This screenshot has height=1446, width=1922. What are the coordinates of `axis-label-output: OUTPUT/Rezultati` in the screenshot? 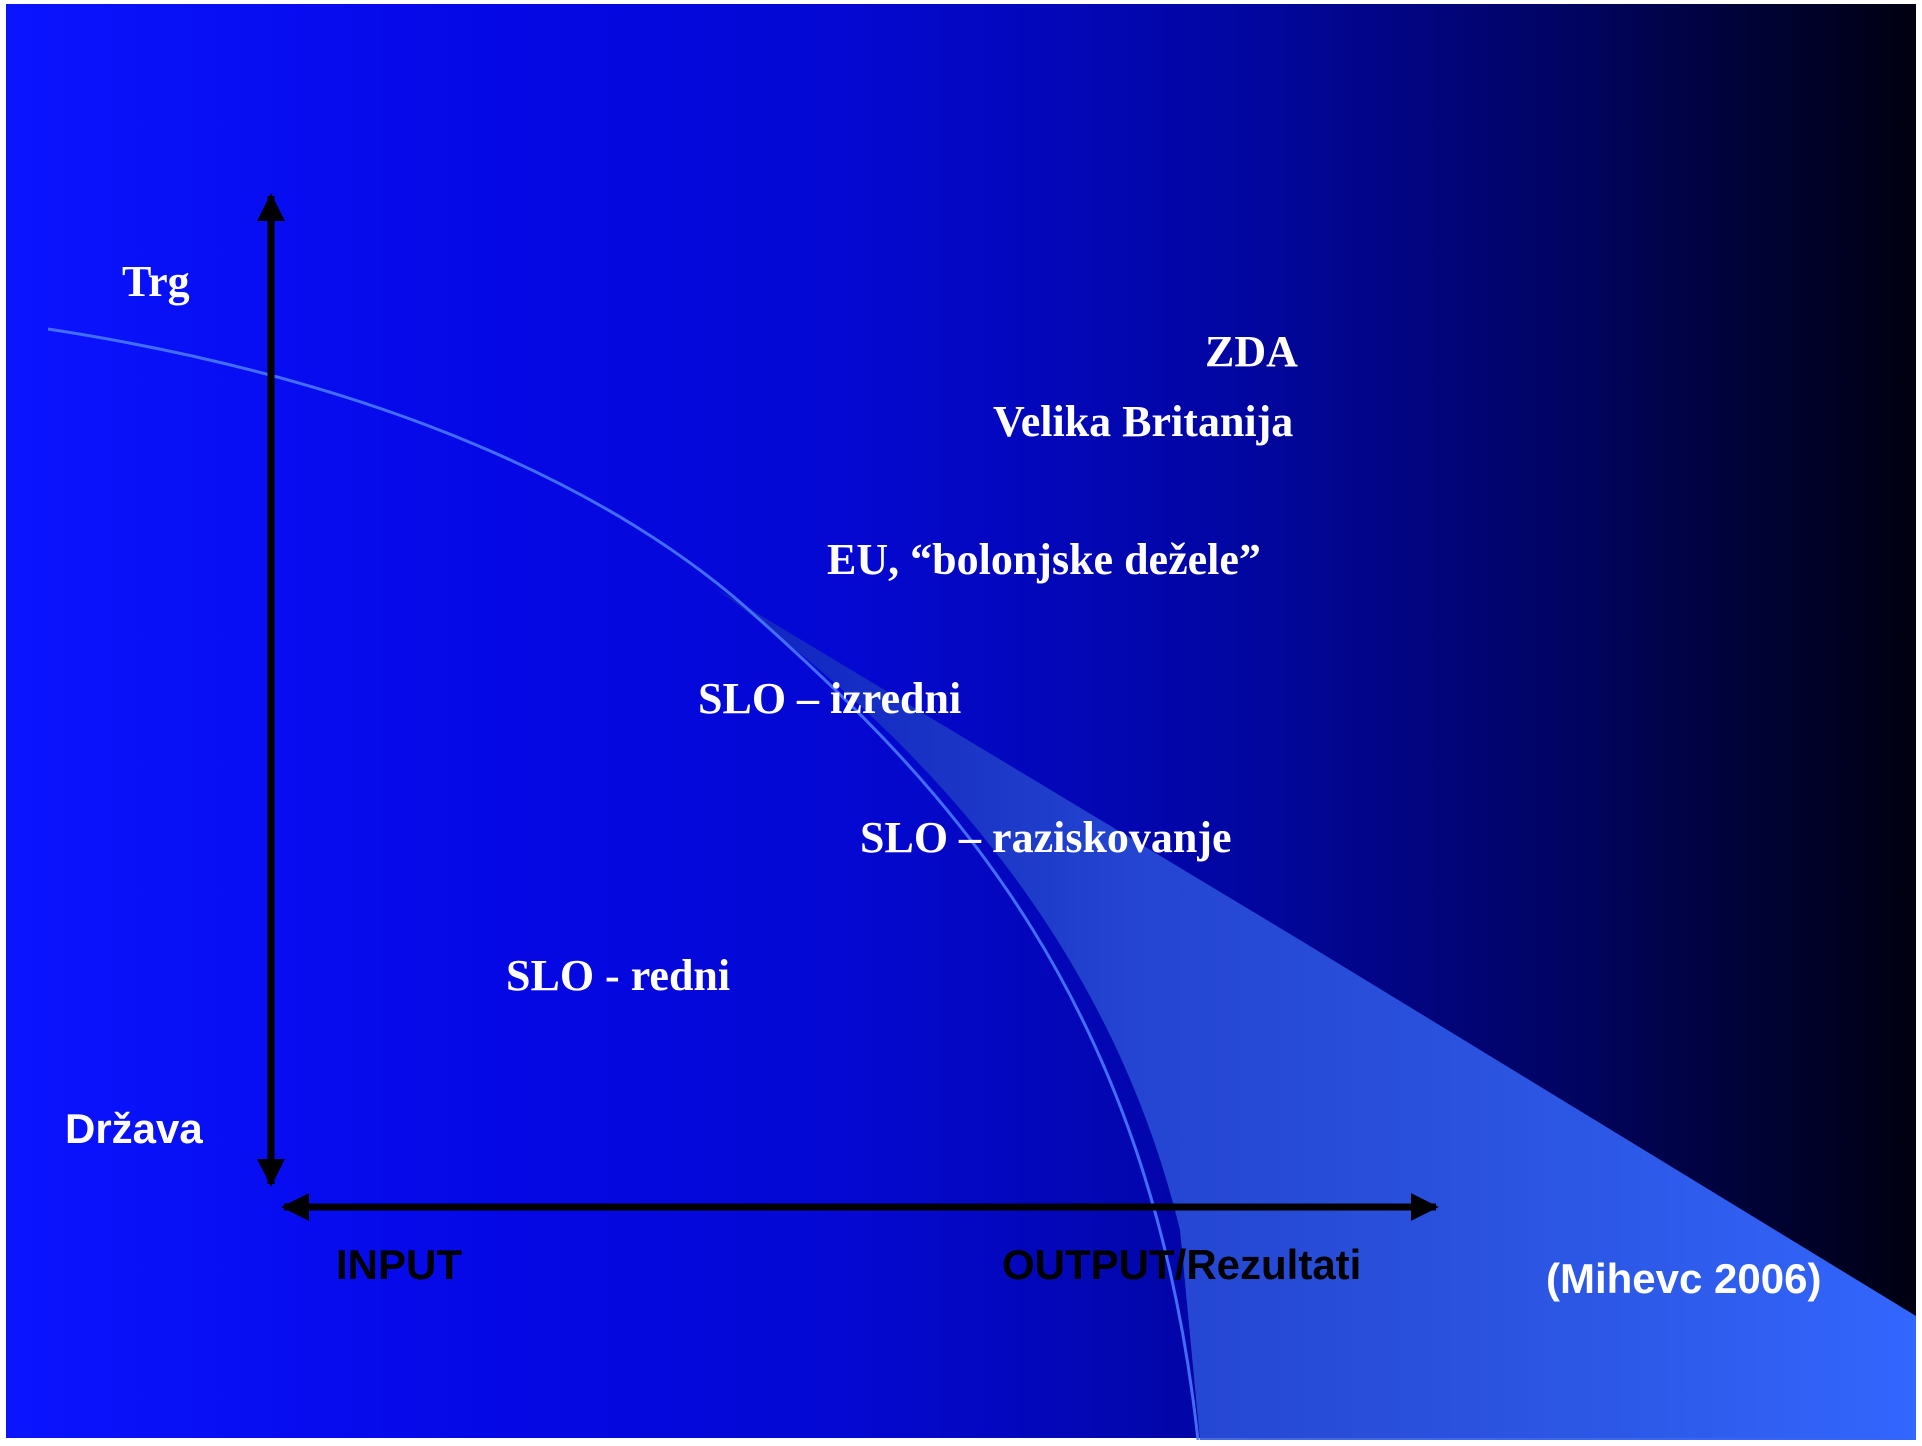 It's located at (1182, 1264).